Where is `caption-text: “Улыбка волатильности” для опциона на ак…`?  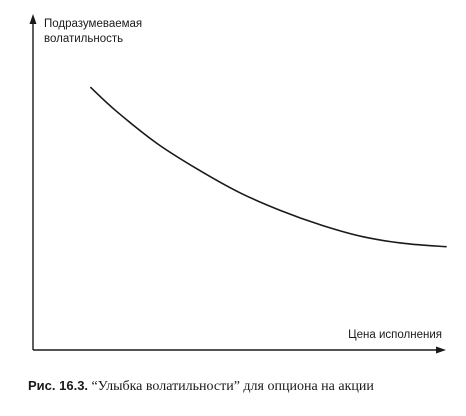 caption-text: “Улыбка волатильности” для опциона на ак… is located at coordinates (231, 386).